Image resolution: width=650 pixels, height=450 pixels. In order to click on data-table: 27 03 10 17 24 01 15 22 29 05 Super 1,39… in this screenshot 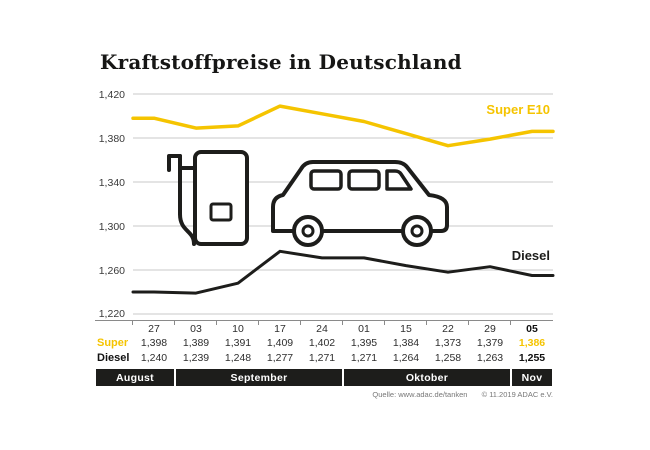, I will do `click(324, 353)`.